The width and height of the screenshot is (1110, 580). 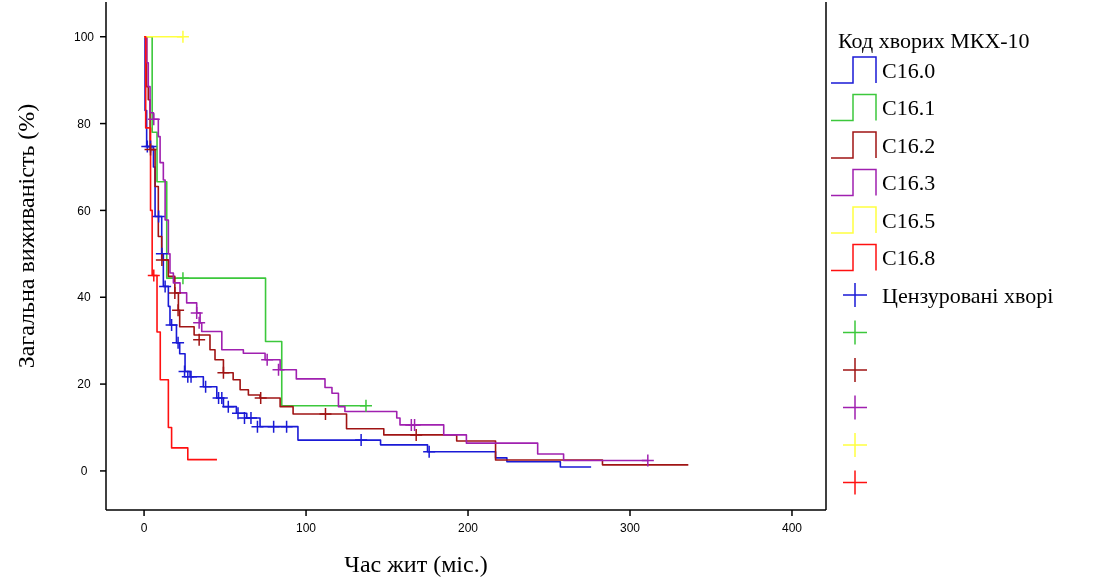 I want to click on legend-label: C16.2, so click(x=909, y=145).